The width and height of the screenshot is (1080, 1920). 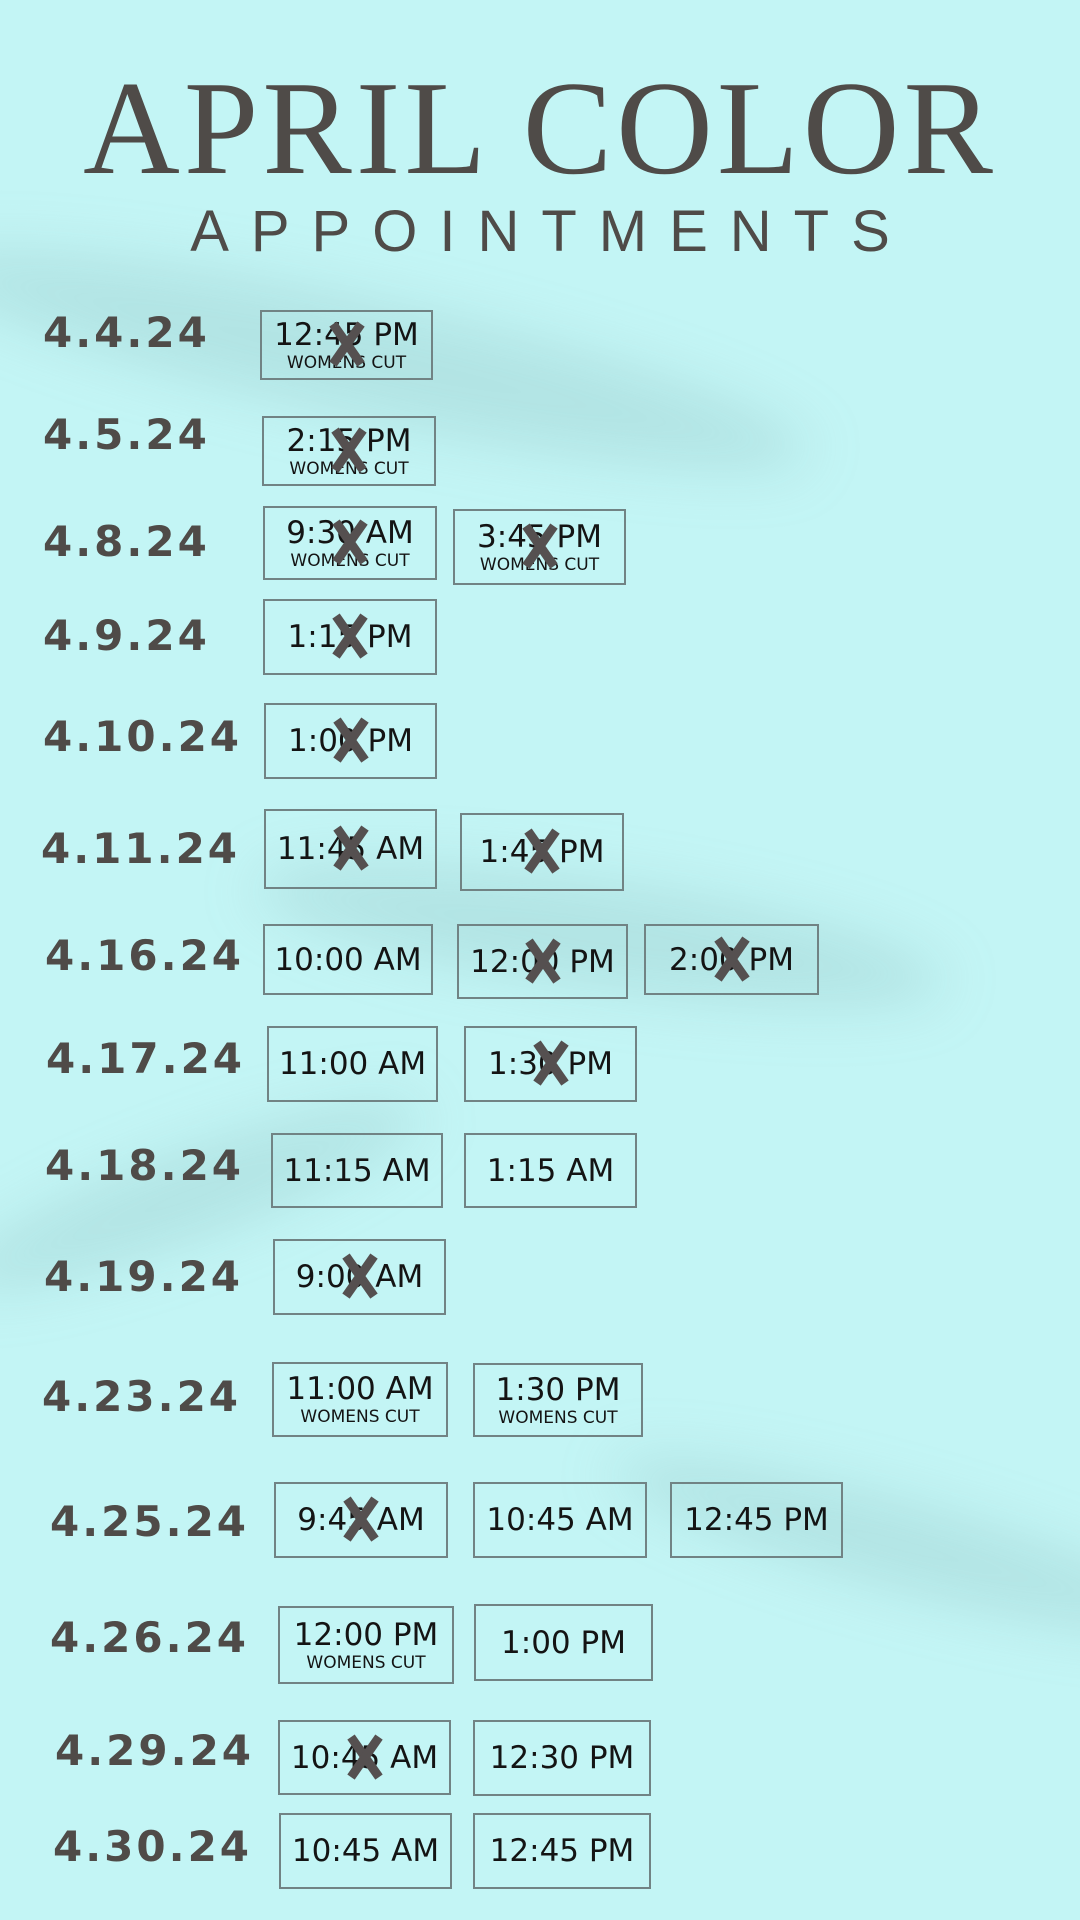 What do you see at coordinates (141, 848) in the screenshot?
I see `appointment-date: 4.11.24` at bounding box center [141, 848].